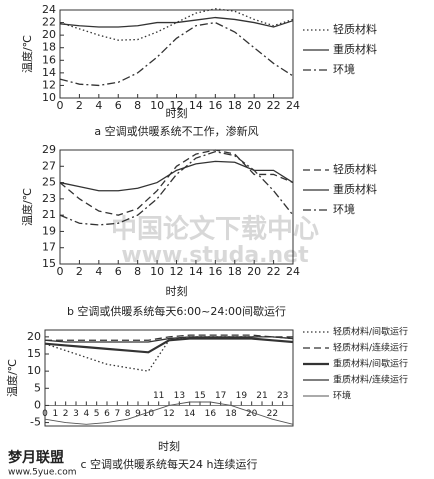 The image size is (434, 479). Describe the element at coordinates (49, 165) in the screenshot. I see `y-tick-label: 27` at that location.